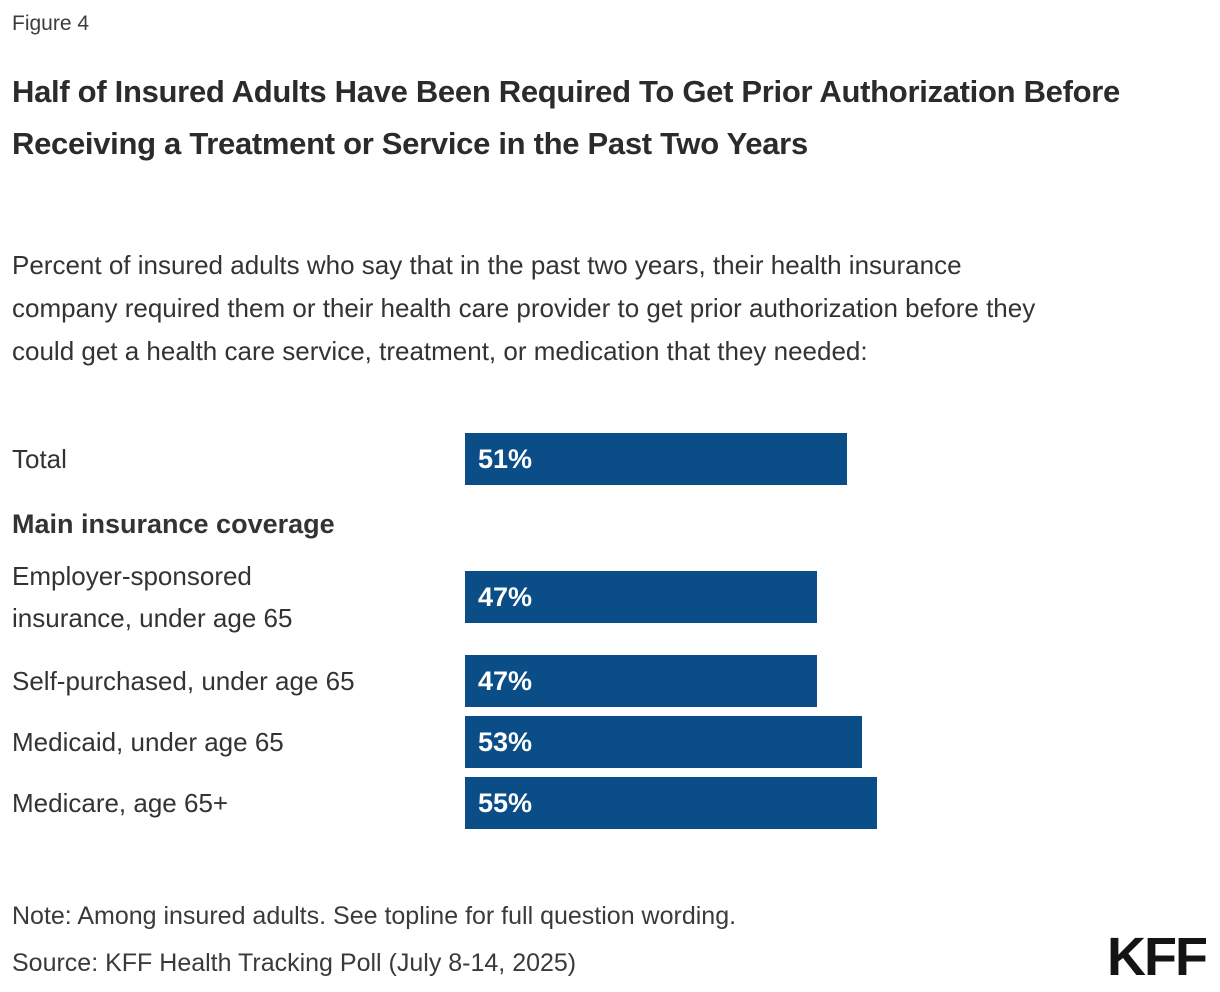 The image size is (1220, 992). I want to click on bar-value-label: 55%, so click(505, 802).